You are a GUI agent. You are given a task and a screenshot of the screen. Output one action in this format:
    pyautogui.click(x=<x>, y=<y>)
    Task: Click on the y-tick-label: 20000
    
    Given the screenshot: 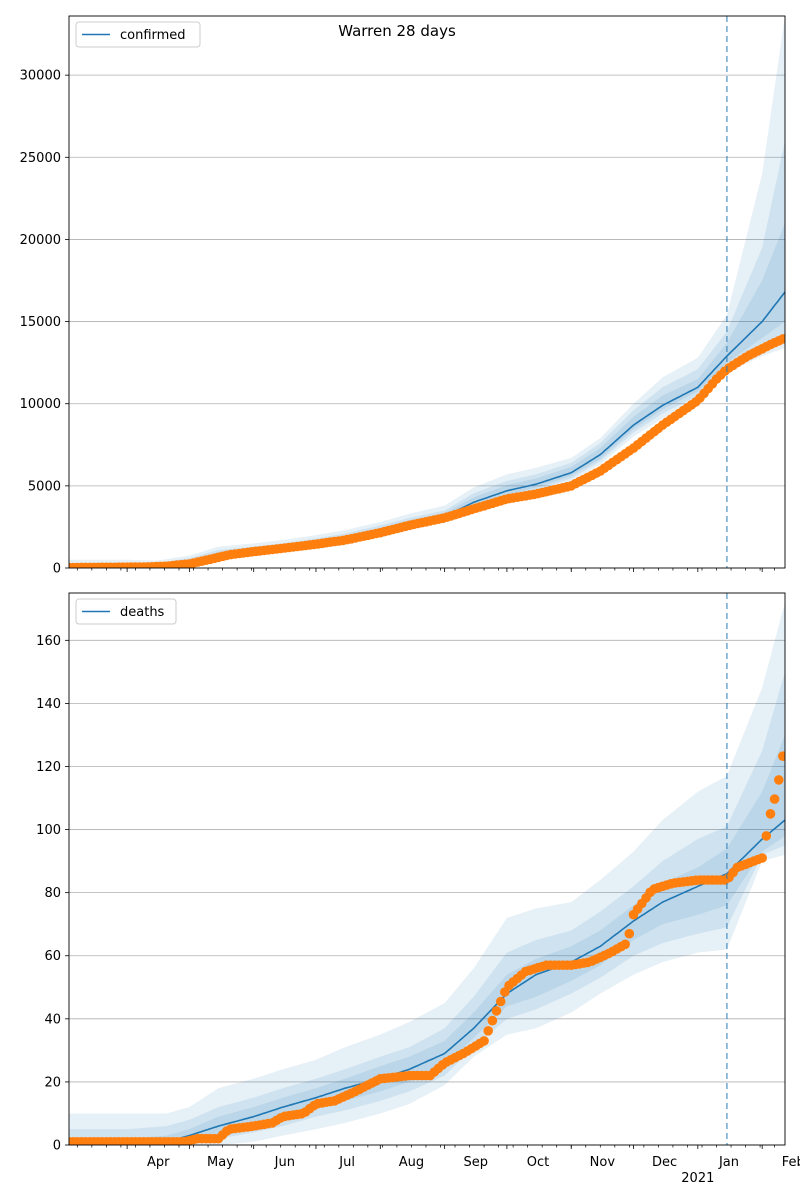 What is the action you would take?
    pyautogui.click(x=40, y=240)
    